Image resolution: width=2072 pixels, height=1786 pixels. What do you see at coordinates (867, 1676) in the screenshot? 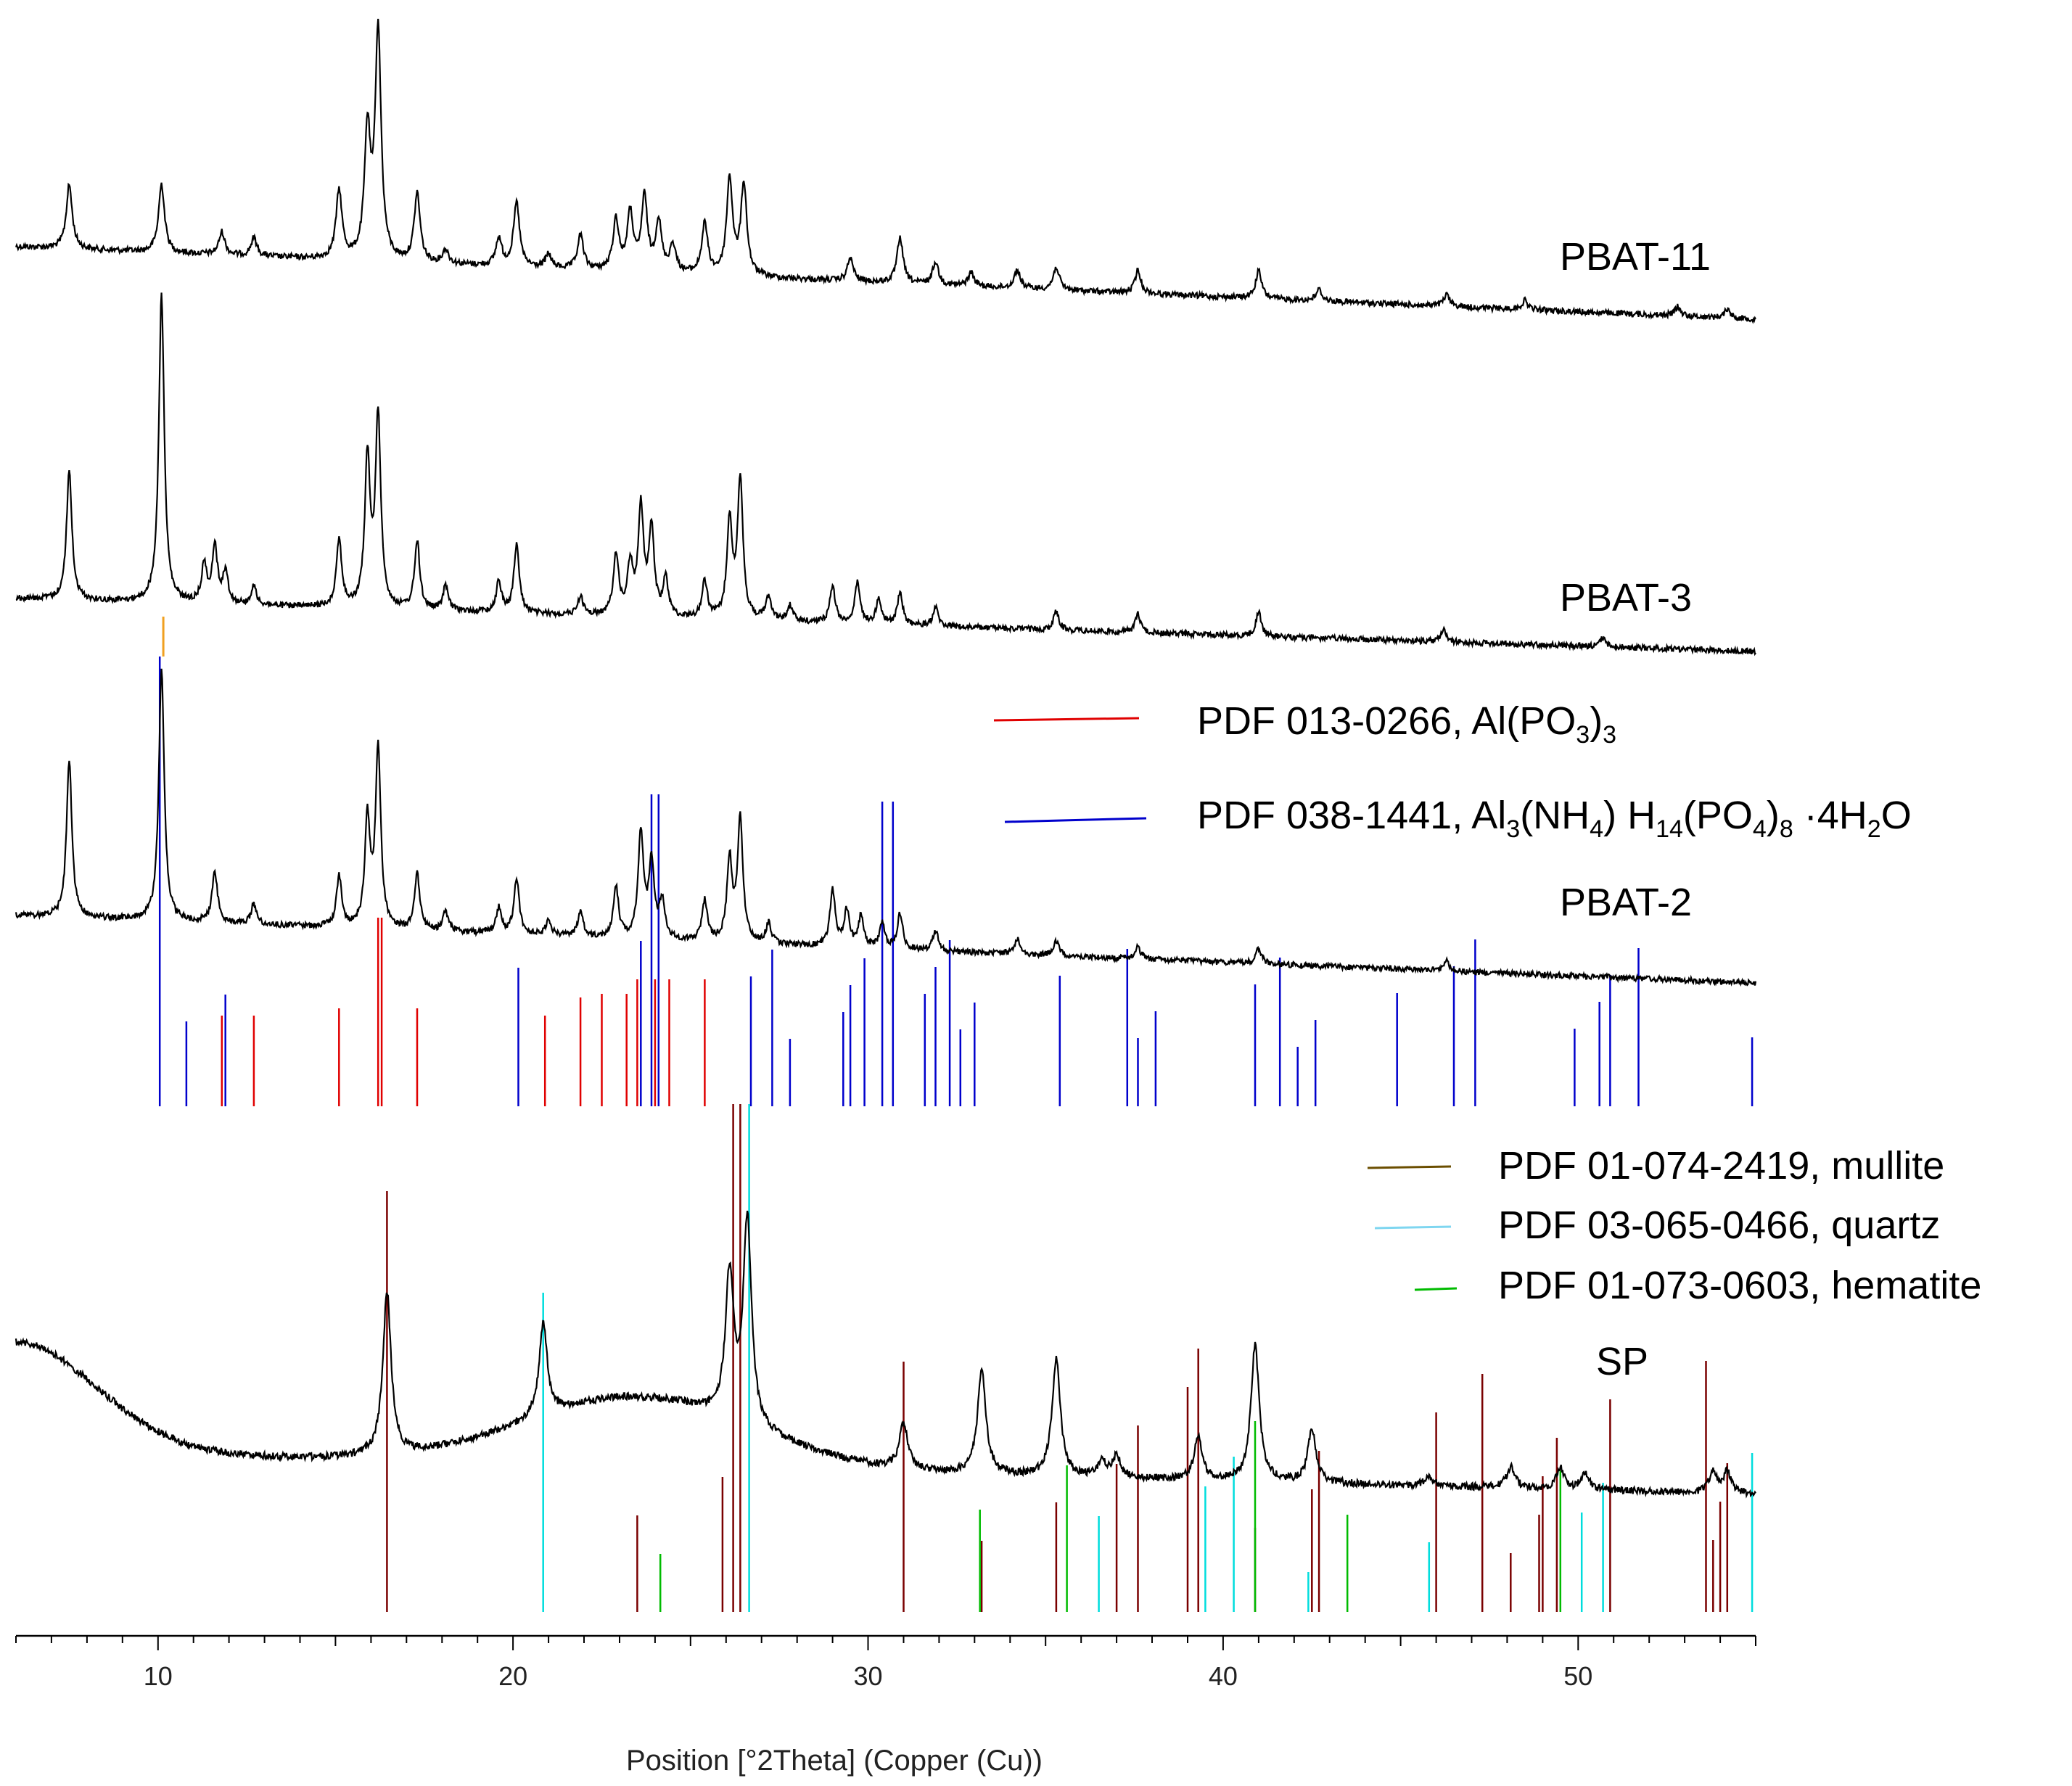
I see `x-tick-label-30: 30` at bounding box center [867, 1676].